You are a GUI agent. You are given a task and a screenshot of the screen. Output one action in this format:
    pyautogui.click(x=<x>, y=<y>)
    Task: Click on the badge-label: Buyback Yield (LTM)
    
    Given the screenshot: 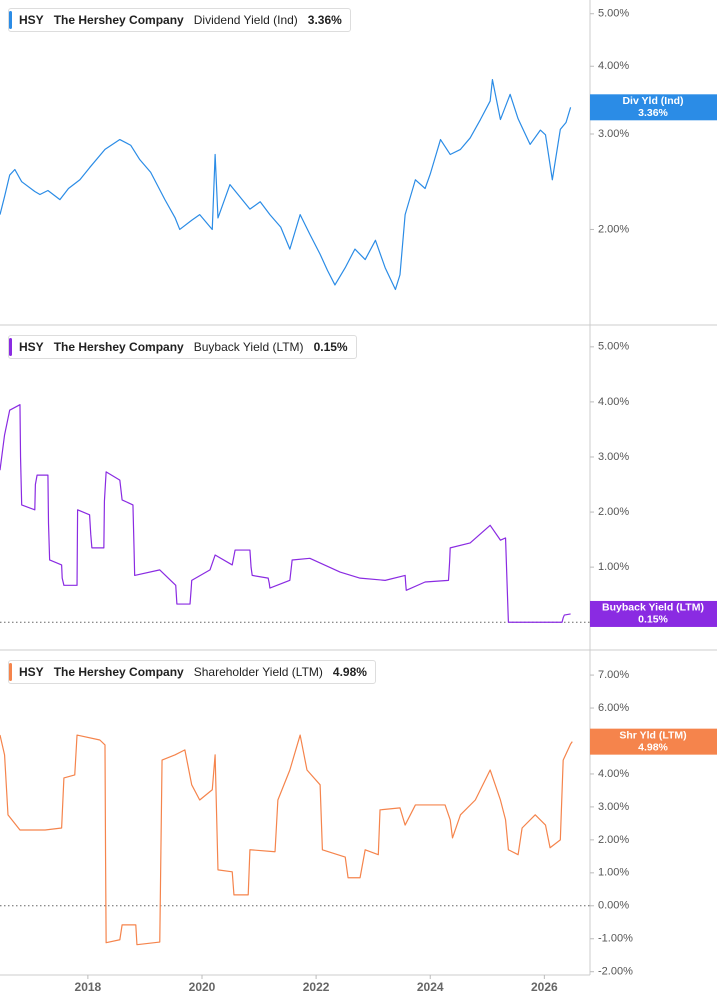 What is the action you would take?
    pyautogui.click(x=653, y=608)
    